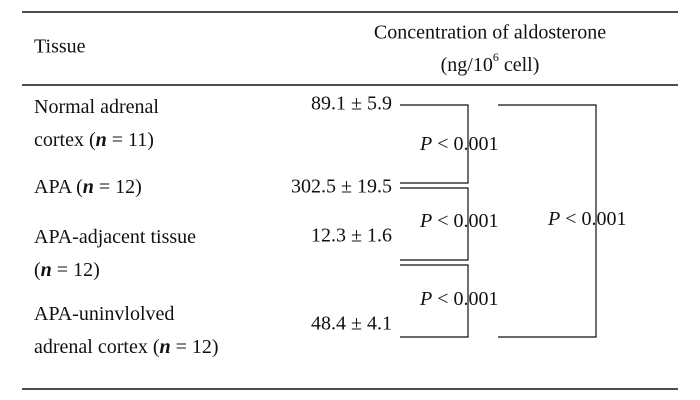  I want to click on header-unit: (ng/106 cell), so click(490, 63).